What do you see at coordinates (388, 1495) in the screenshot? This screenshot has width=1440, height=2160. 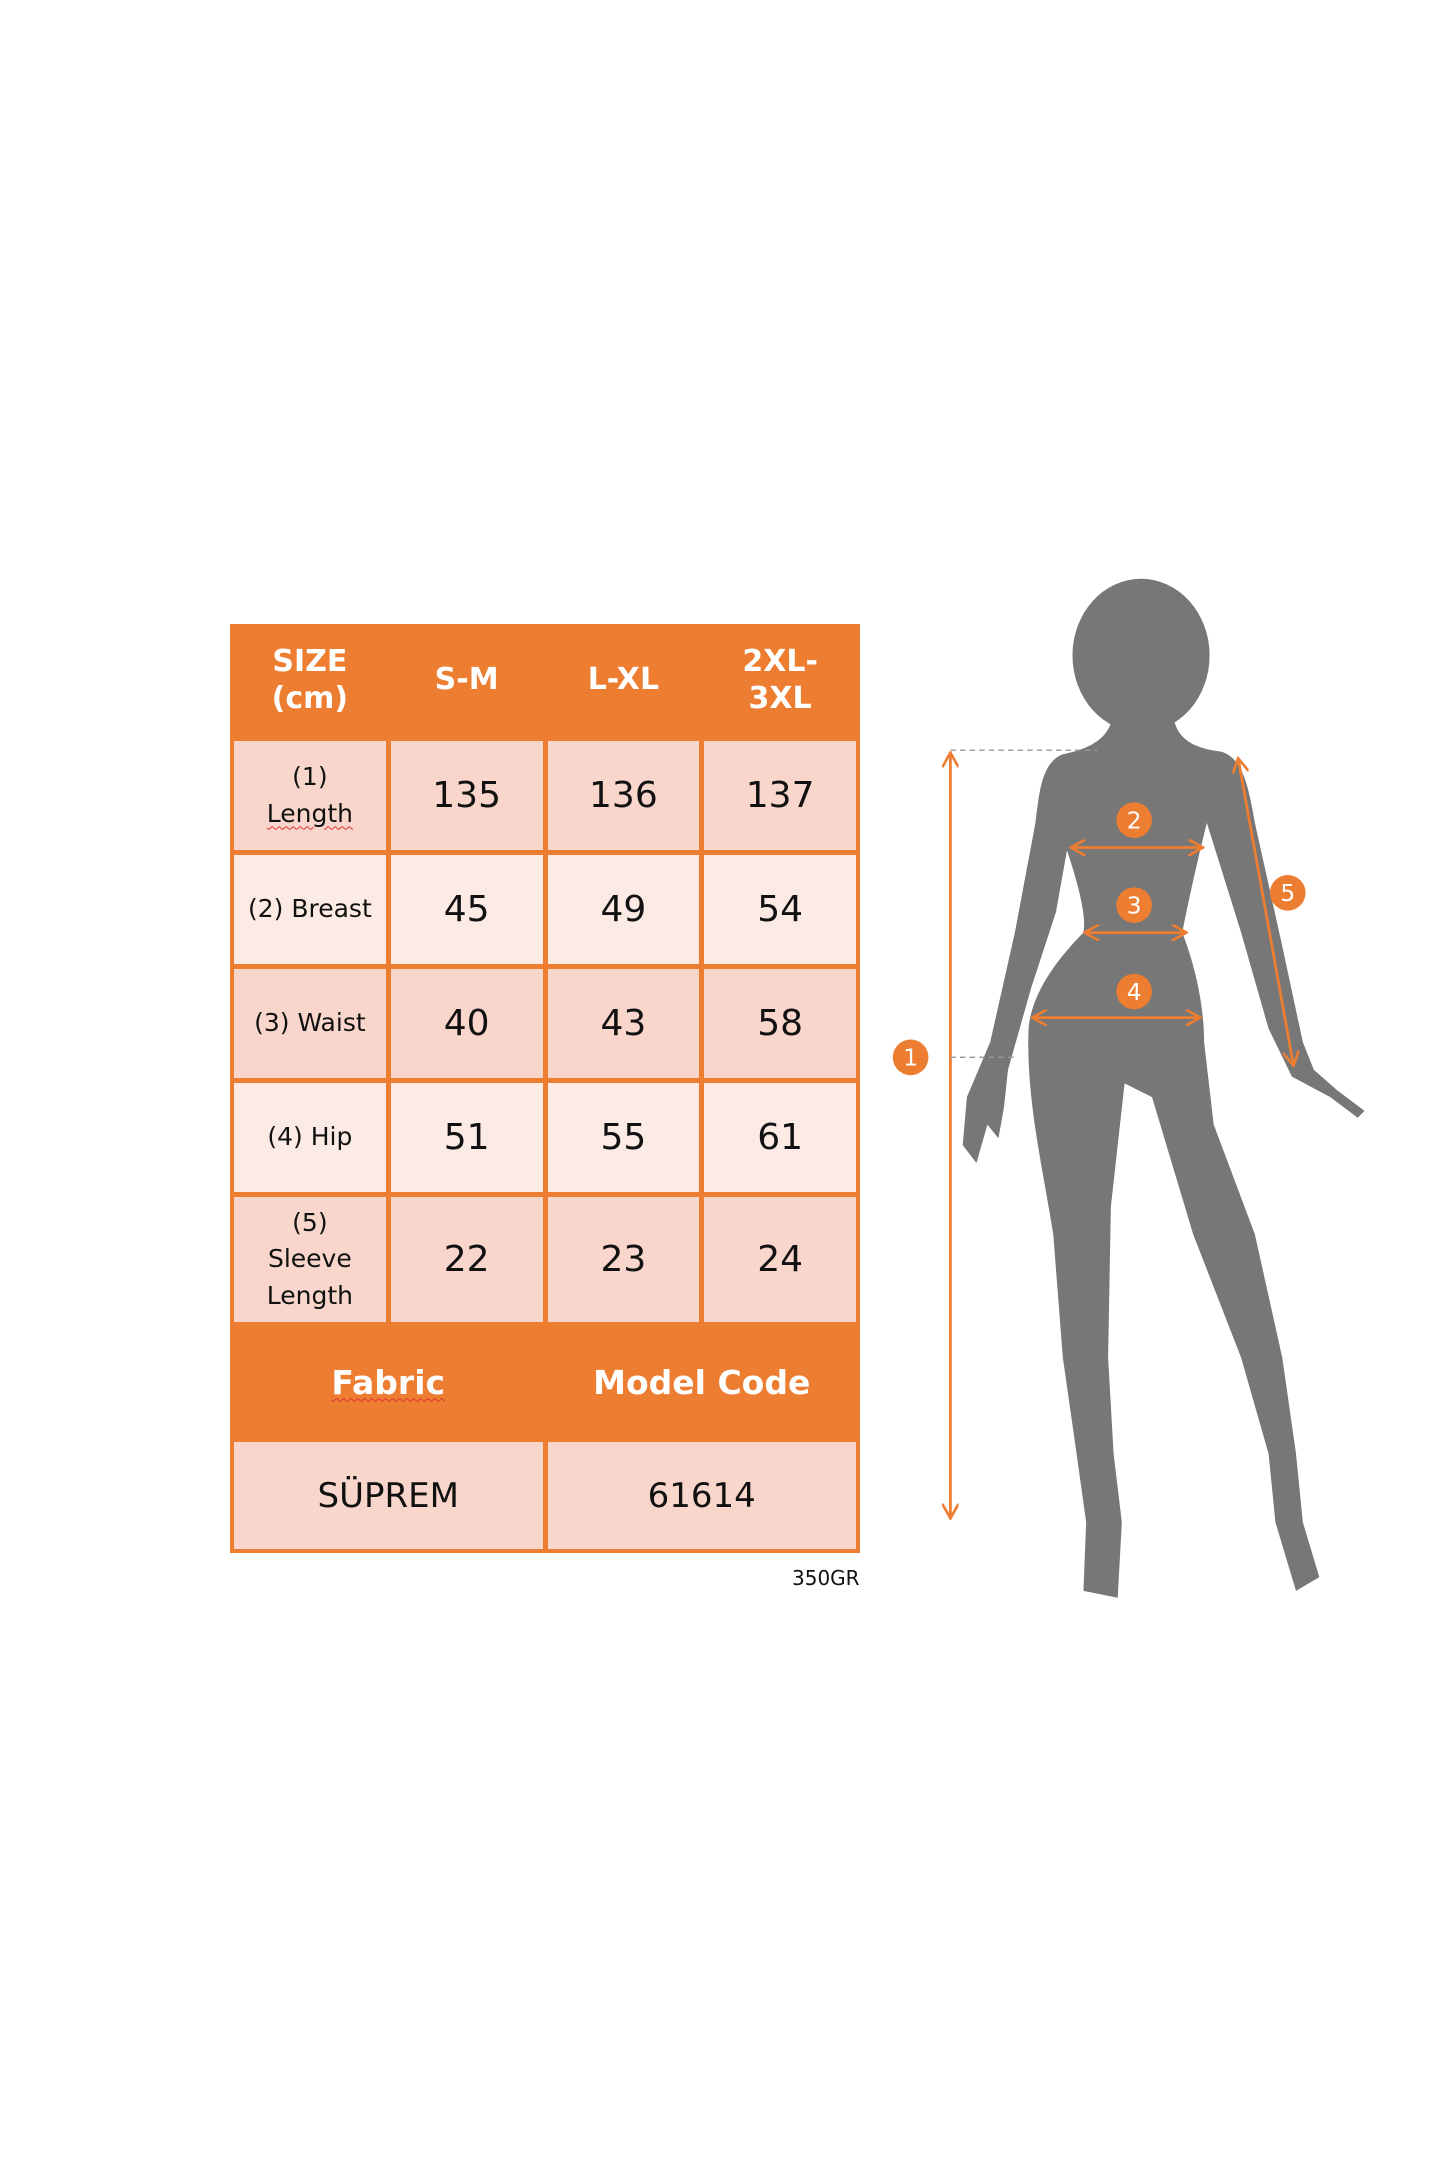 I see `fabric-value: SÜPREM` at bounding box center [388, 1495].